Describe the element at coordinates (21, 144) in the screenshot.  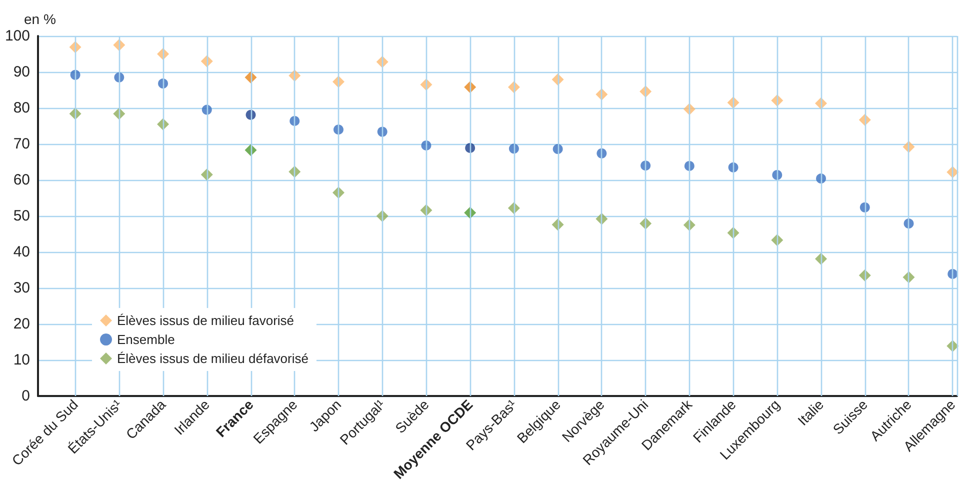
I see `y-tick-label: 70` at that location.